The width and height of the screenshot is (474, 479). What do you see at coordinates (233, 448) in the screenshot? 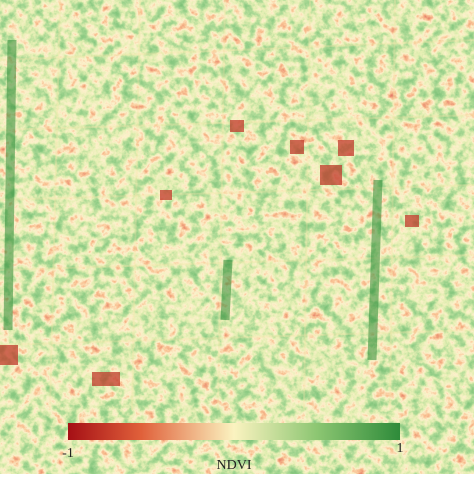
I see `colorbar: -1 1 NDVI` at bounding box center [233, 448].